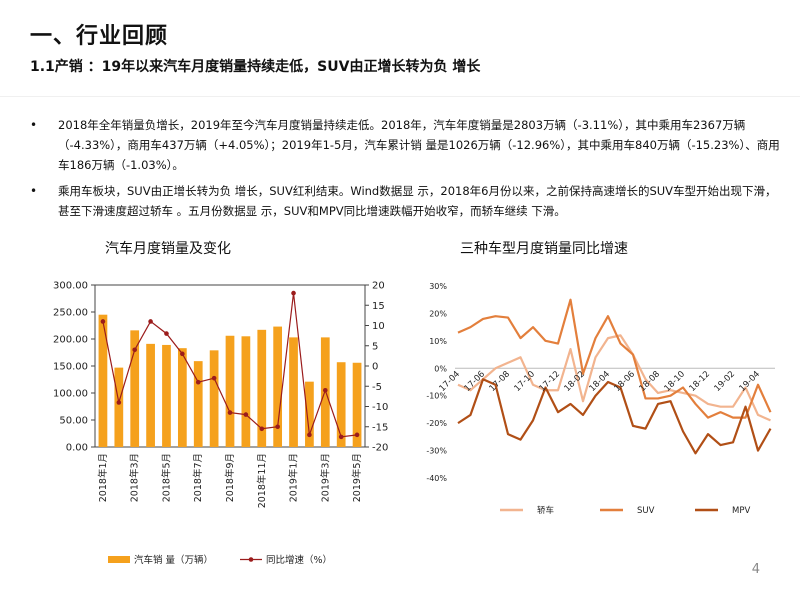 The width and height of the screenshot is (800, 600). Describe the element at coordinates (119, 559) in the screenshot. I see `legend-swatch-sales` at that location.